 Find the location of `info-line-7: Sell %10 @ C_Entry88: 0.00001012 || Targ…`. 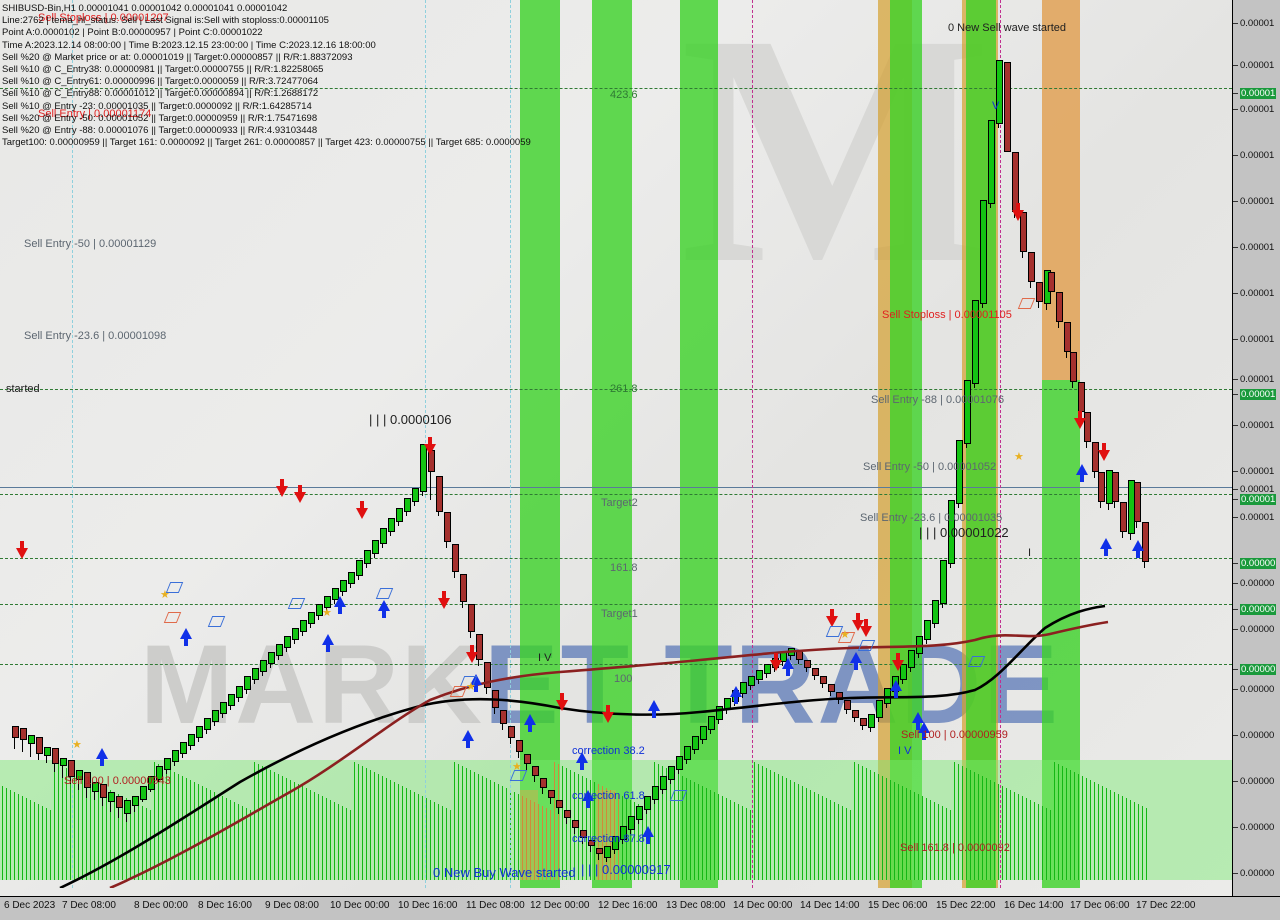

info-line-7: Sell %10 @ C_Entry88: 0.00001012 || Targ… is located at coordinates (160, 94).